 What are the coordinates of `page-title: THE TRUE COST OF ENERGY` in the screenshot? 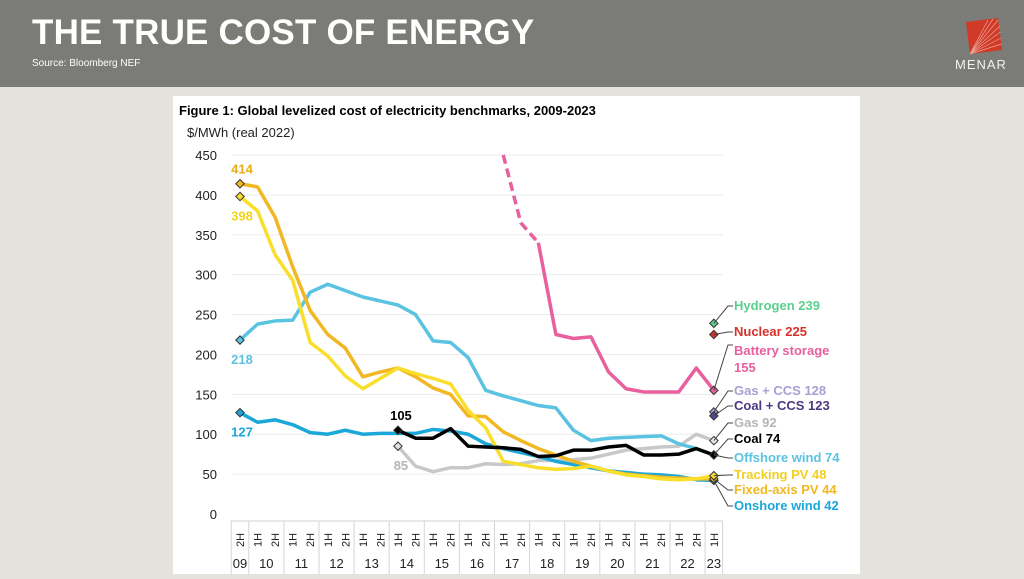 It's located at (283, 32).